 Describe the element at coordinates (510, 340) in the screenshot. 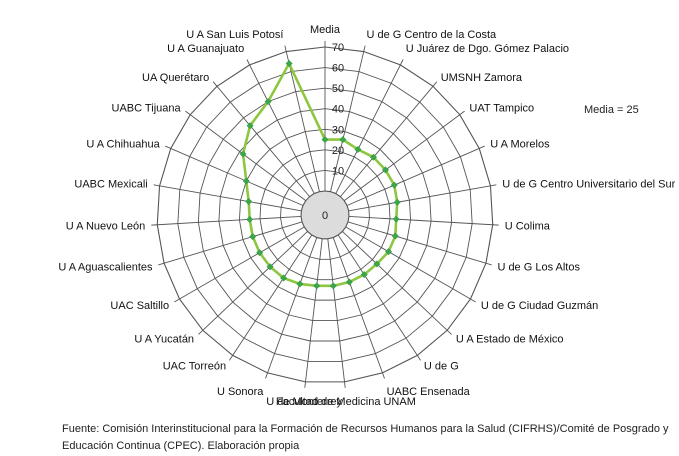

I see `category-label: U A Estado de México` at that location.